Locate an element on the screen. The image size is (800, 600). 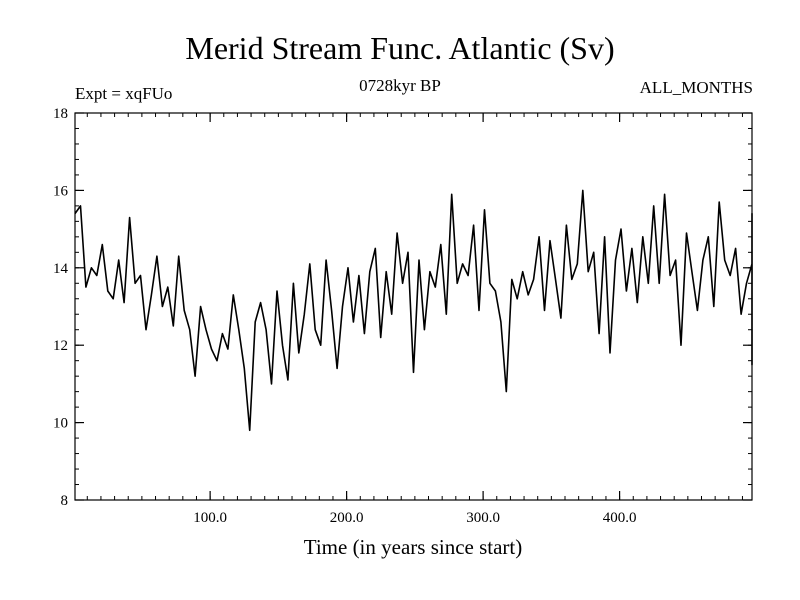
x-tick-label: 400.0 is located at coordinates (620, 518).